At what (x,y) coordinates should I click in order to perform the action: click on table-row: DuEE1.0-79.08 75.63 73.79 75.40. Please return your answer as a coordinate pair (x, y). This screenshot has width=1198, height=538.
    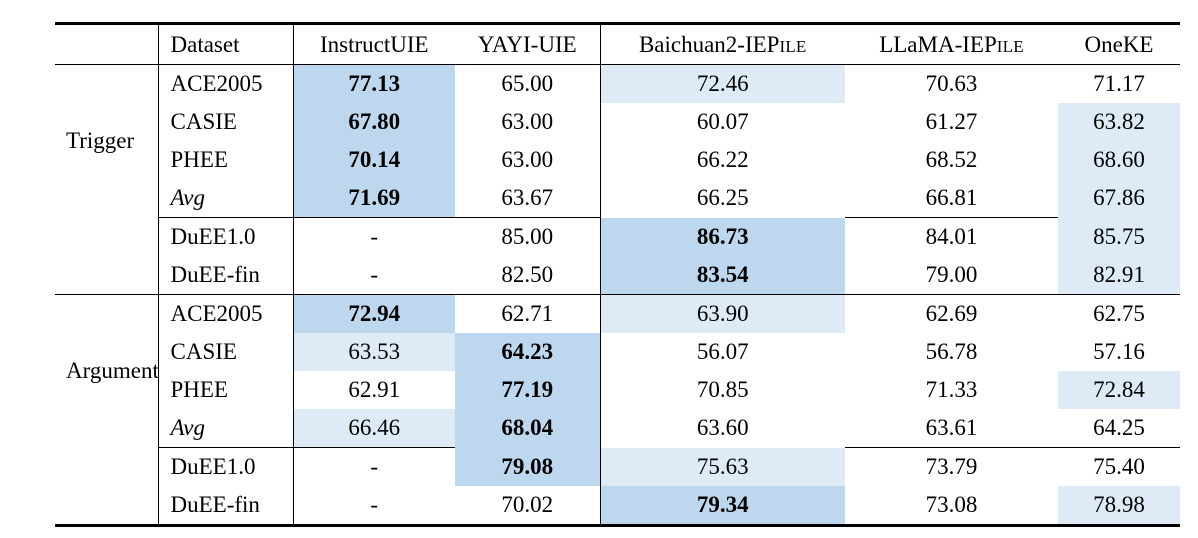
    Looking at the image, I should click on (617, 466).